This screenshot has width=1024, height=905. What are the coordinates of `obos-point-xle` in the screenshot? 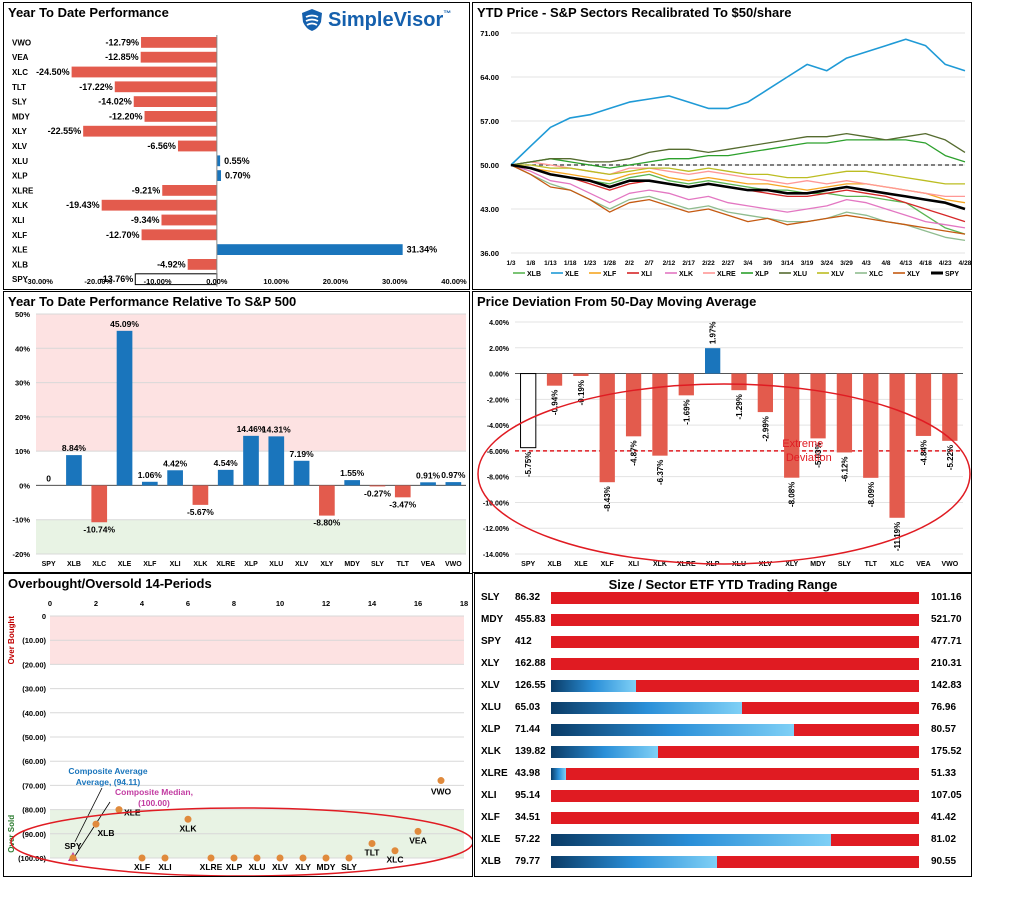 It's located at (119, 810).